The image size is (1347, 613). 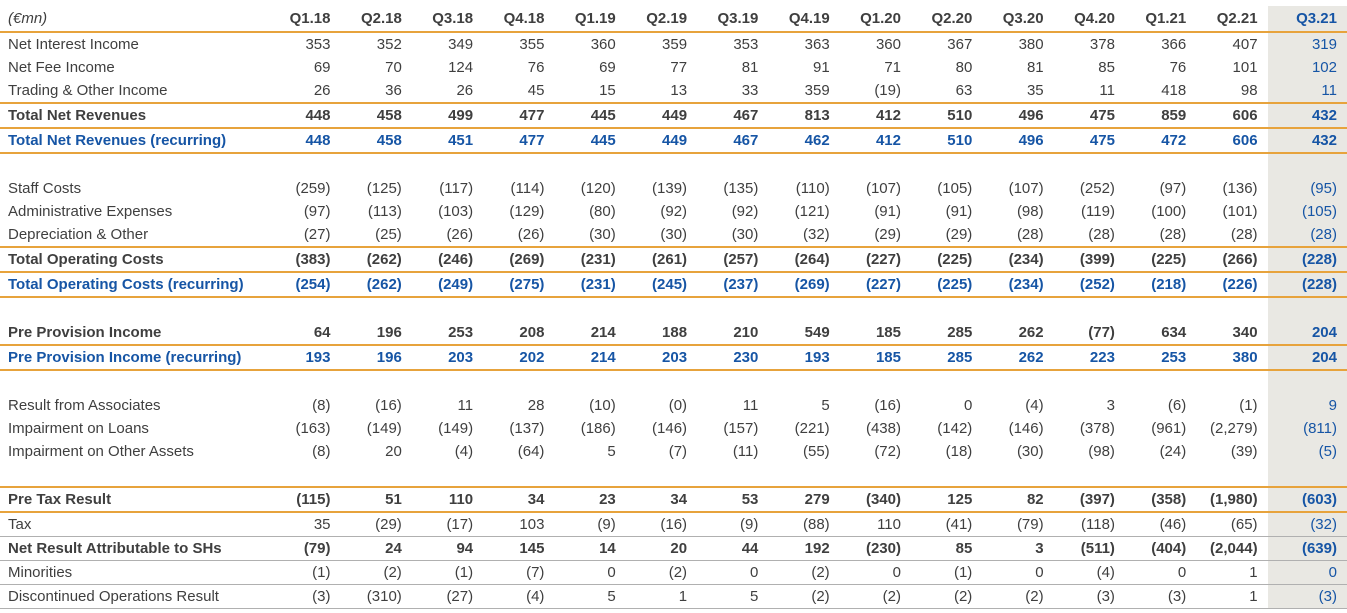 I want to click on column-header-q1-21: Q1.21, so click(x=1160, y=19).